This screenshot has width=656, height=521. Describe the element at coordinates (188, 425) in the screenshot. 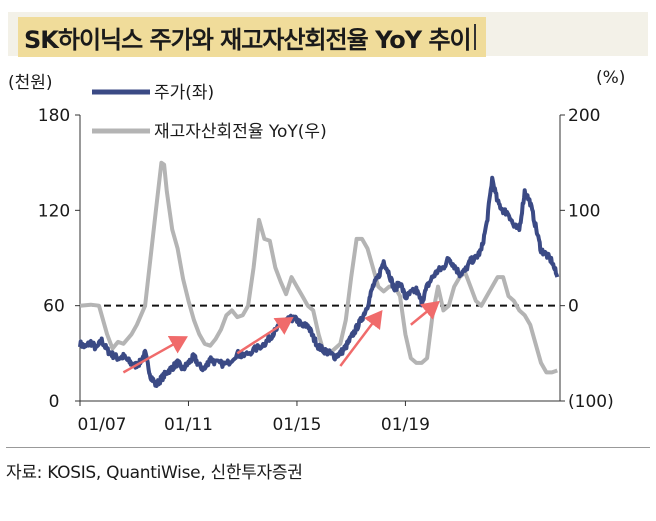

I see `x-tick-label: 01/11` at that location.